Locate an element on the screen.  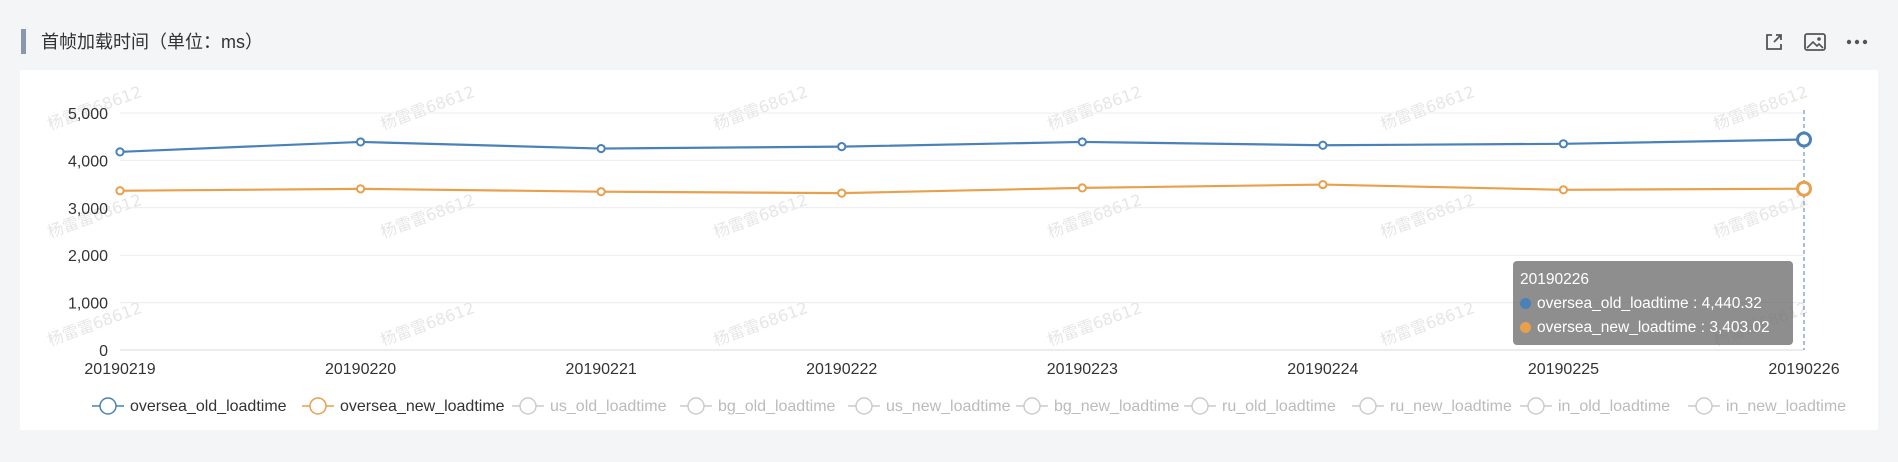
legend-item: bg_new_loadtime is located at coordinates (1098, 406).